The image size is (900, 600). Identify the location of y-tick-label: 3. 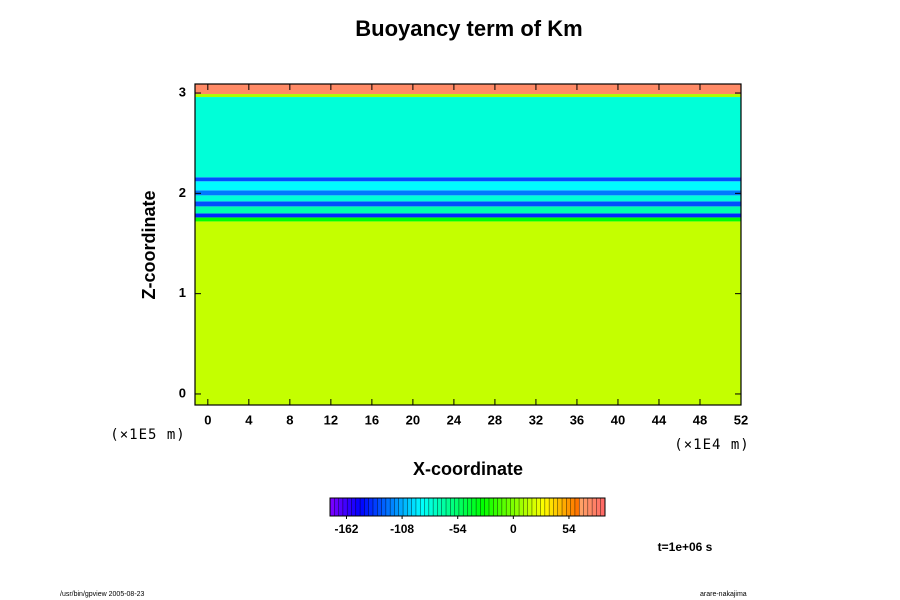
(182, 91).